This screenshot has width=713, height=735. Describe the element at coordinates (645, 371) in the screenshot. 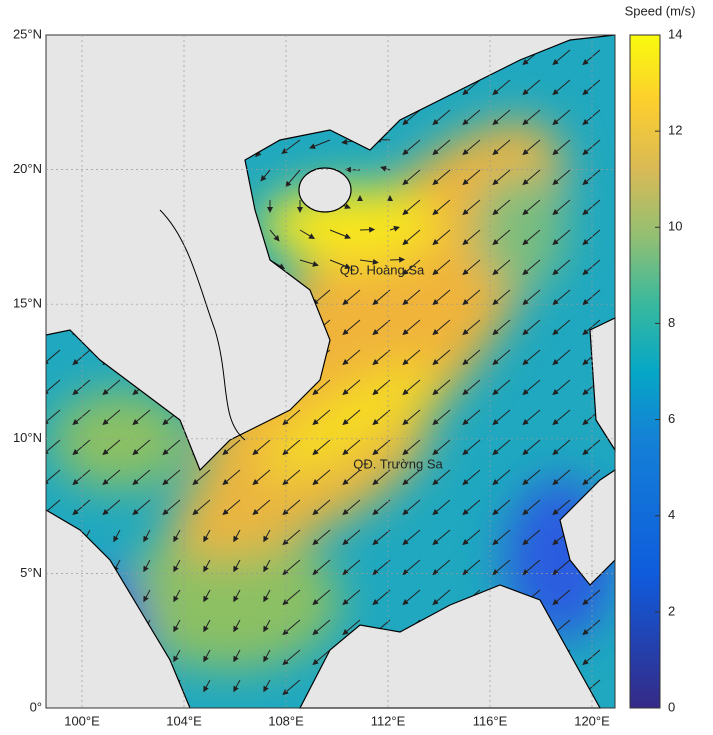

I see `colorbar` at that location.